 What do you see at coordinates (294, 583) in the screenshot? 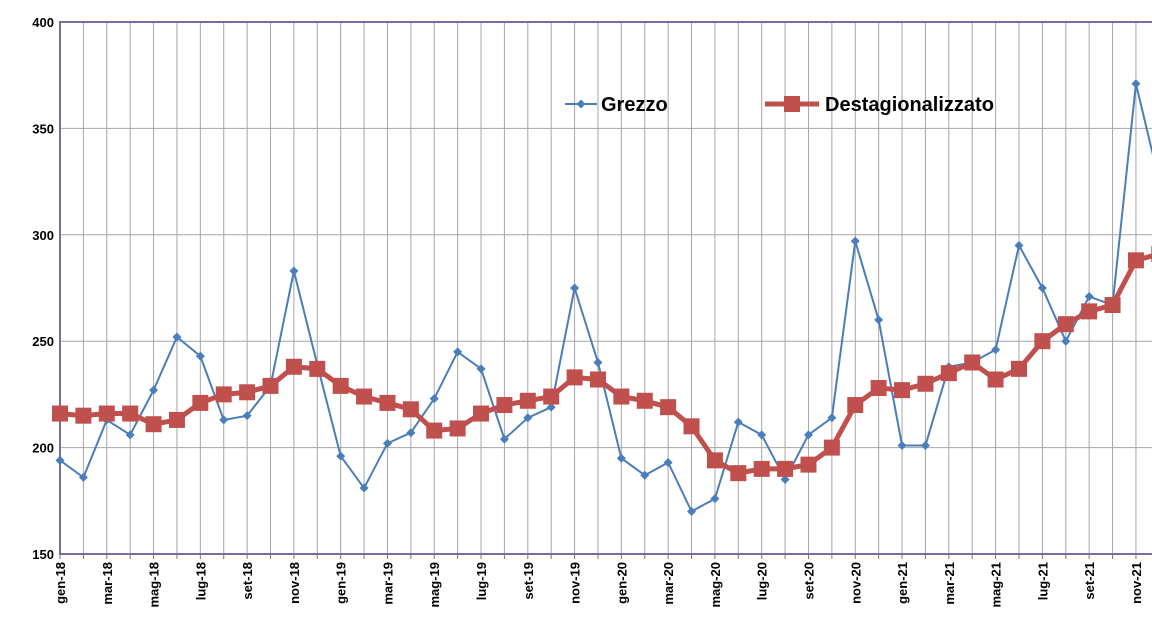
I see `x-tick-label: nov-18` at bounding box center [294, 583].